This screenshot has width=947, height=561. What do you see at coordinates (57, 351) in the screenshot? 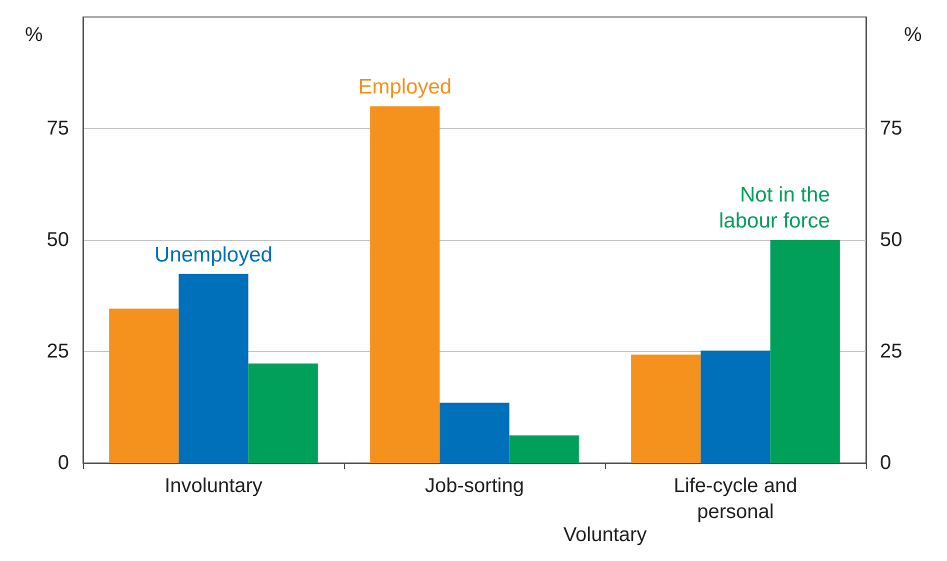
I see `y-tick-label: 25` at bounding box center [57, 351].